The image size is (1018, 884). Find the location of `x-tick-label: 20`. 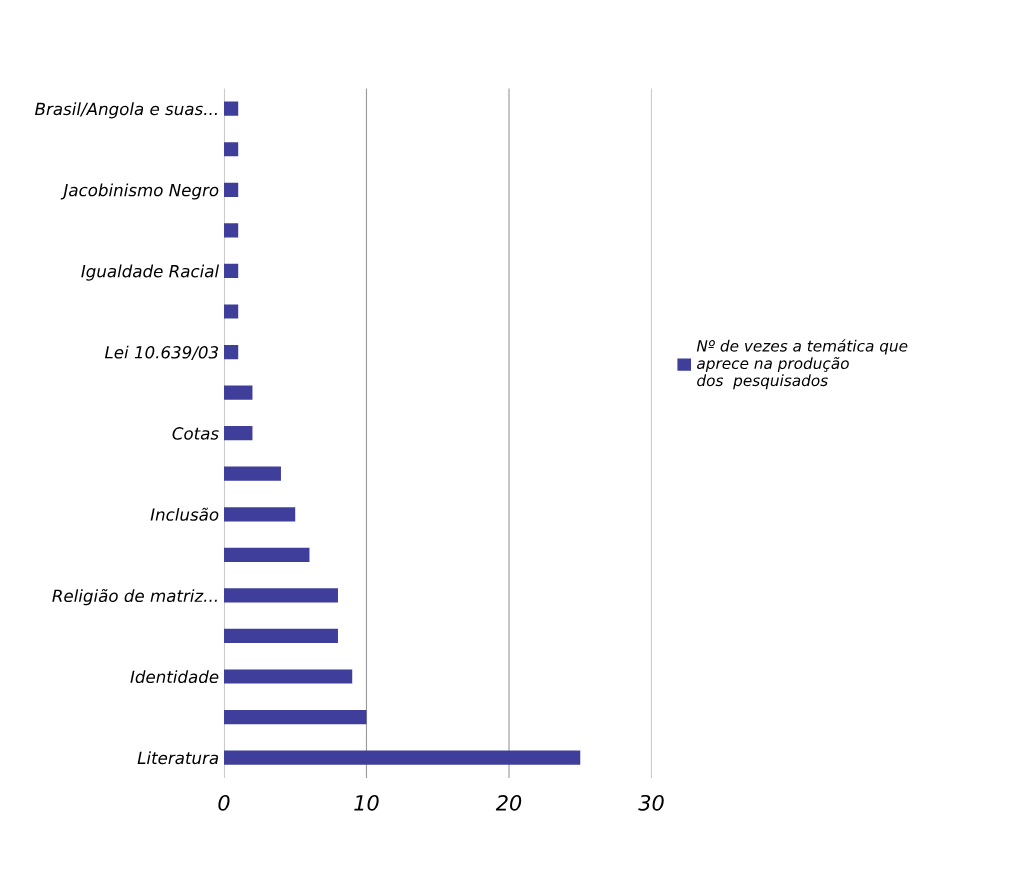

x-tick-label: 20 is located at coordinates (508, 802).